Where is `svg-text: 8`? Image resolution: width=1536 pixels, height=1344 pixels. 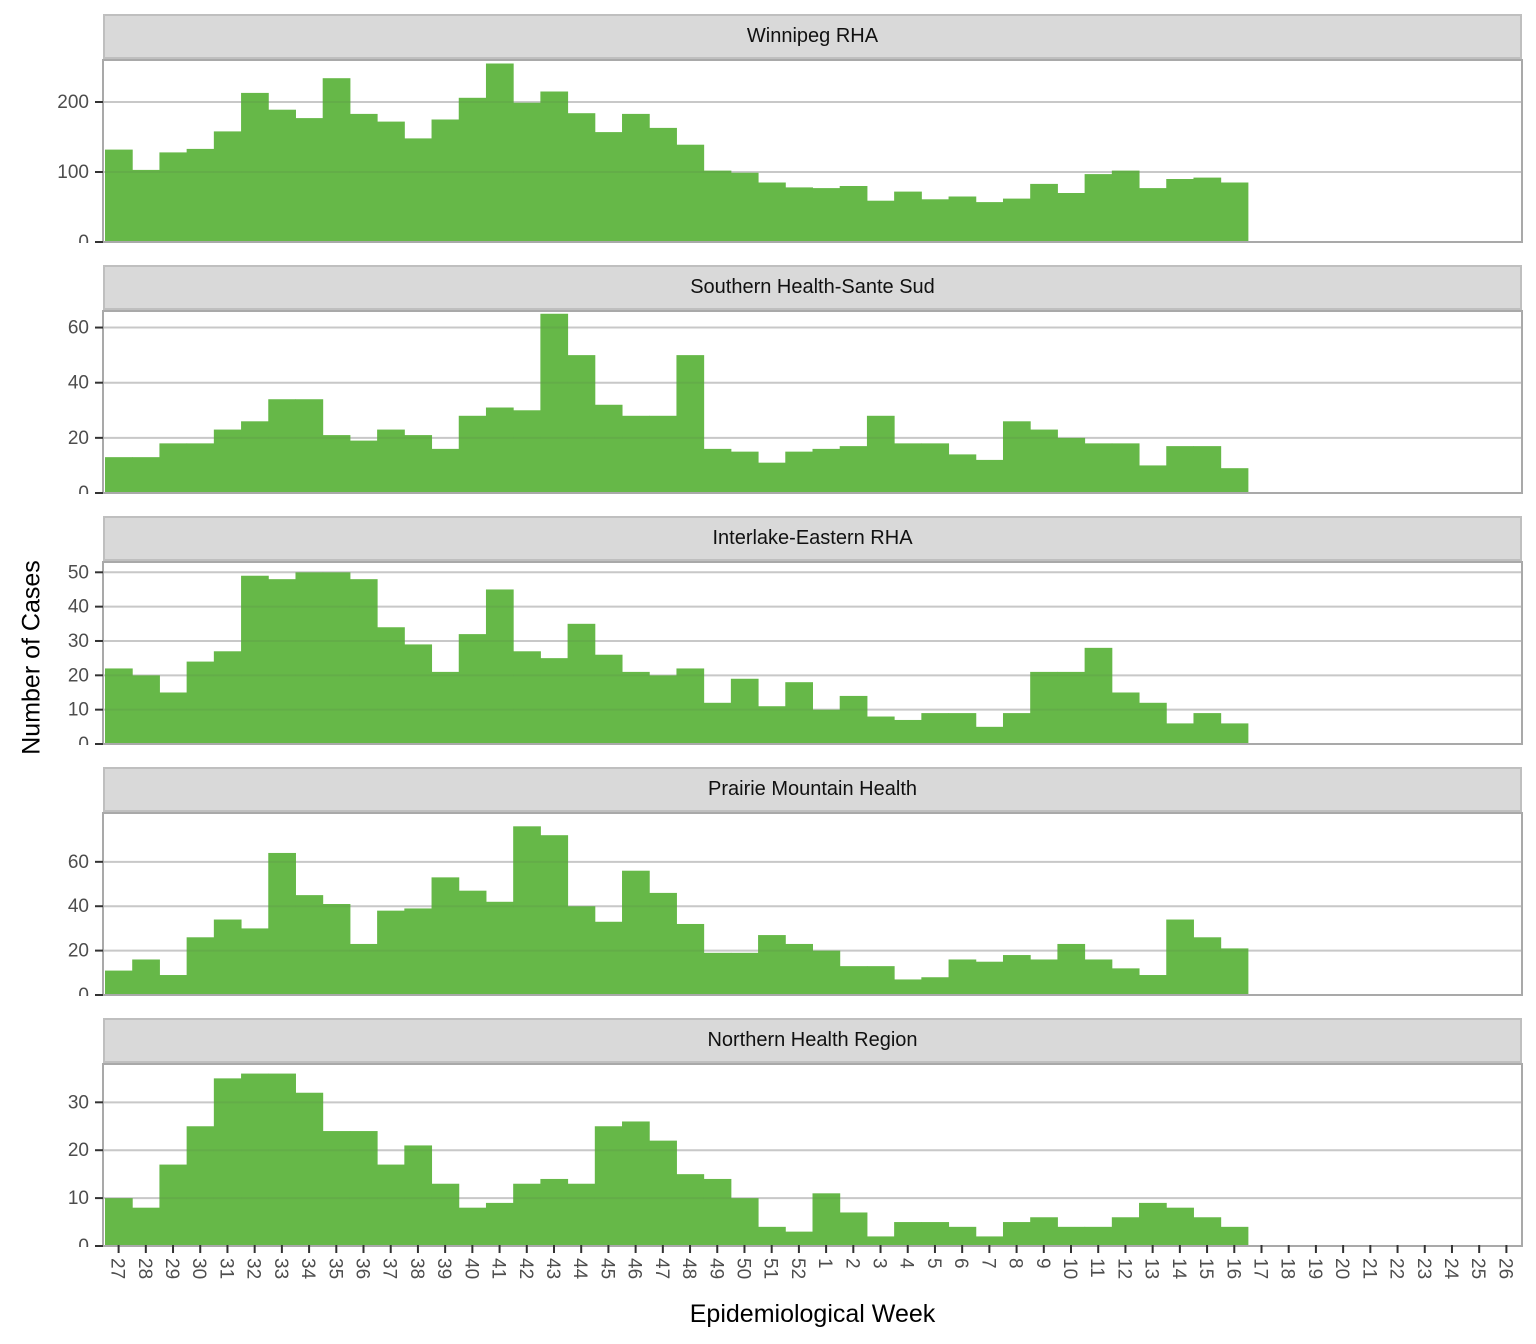
svg-text: 8 is located at coordinates (1015, 1263).